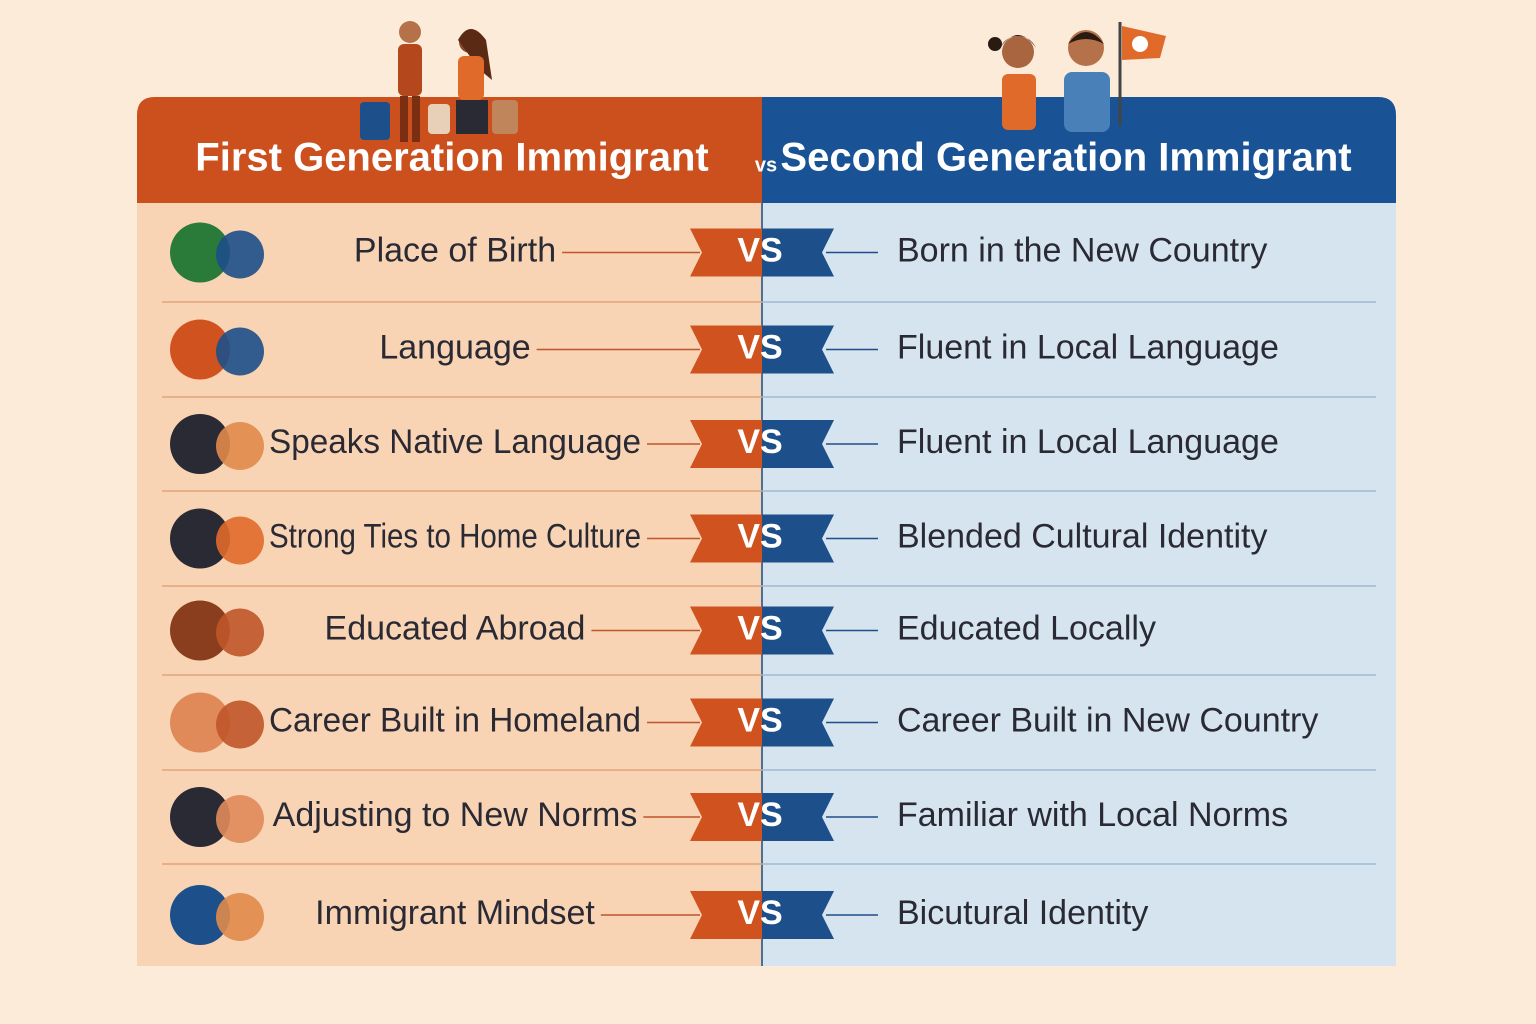 The image size is (1536, 1024). Describe the element at coordinates (455, 250) in the screenshot. I see `left-label: Place of Birth` at that location.